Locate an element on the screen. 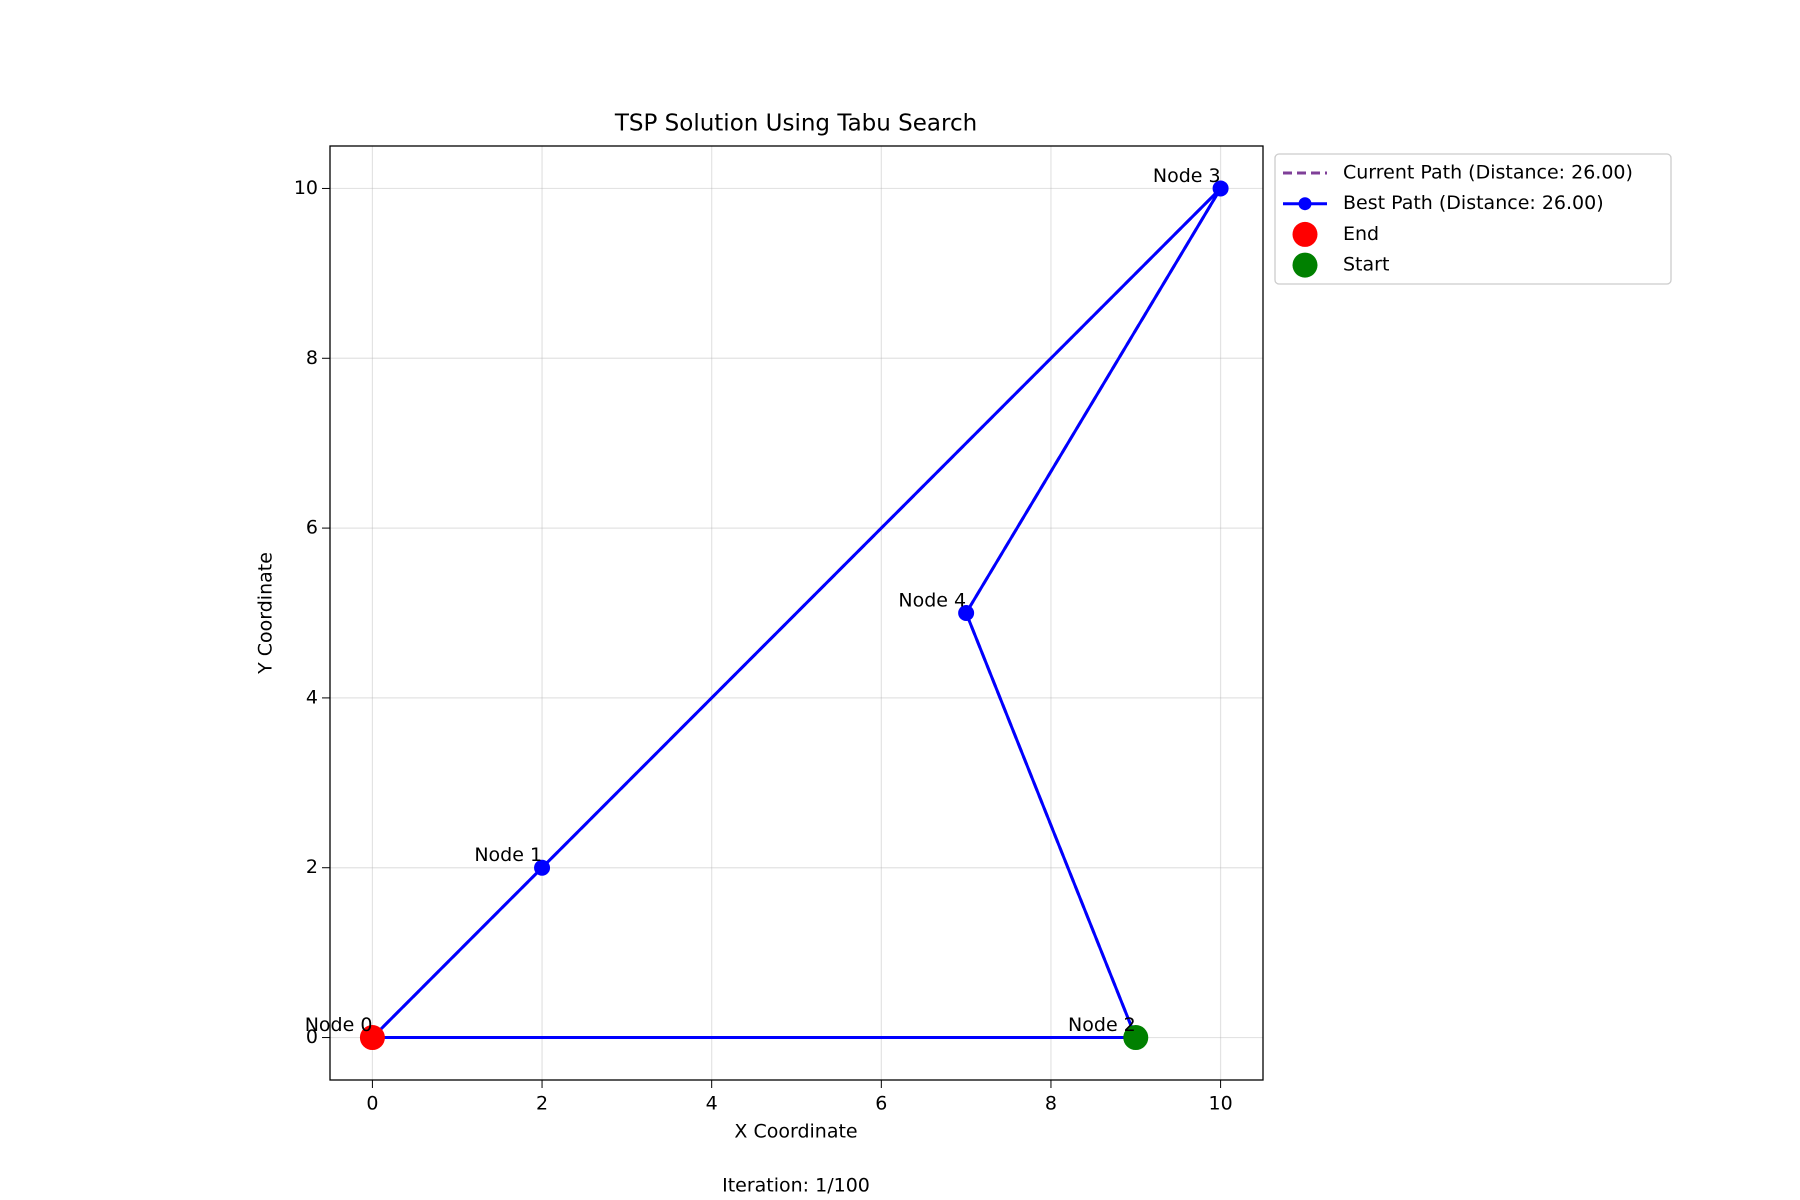 The height and width of the screenshot is (1200, 1800). legend-label: Best Path (Distance: 26.00) is located at coordinates (1473, 203).